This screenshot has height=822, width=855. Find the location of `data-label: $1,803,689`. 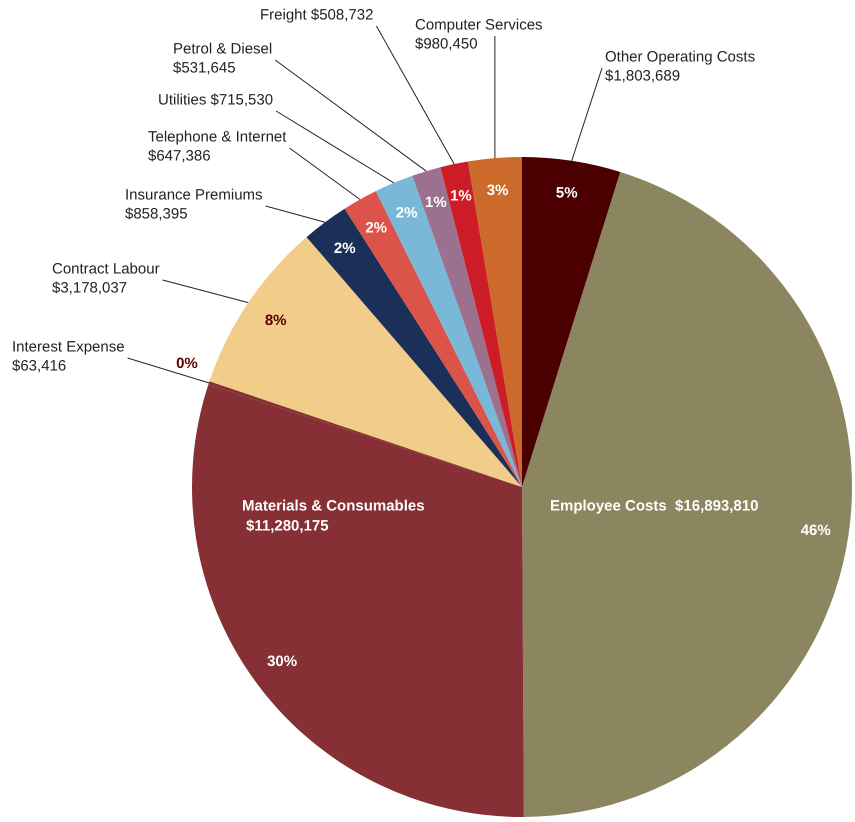

data-label: $1,803,689 is located at coordinates (642, 76).